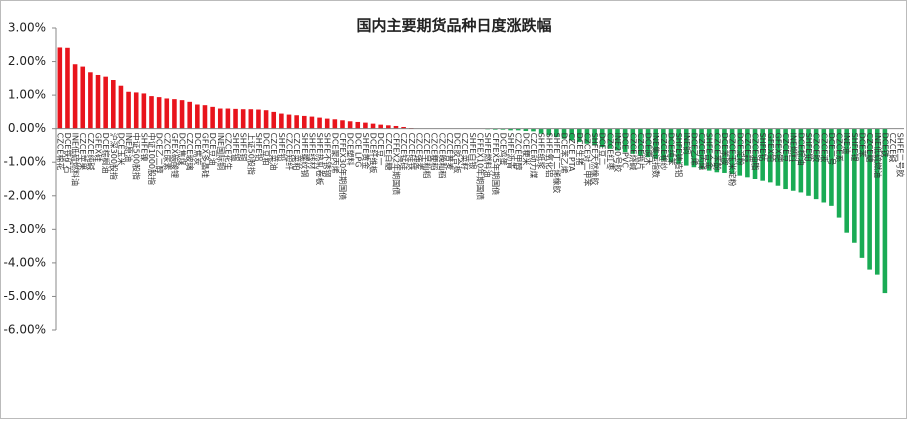 The width and height of the screenshot is (909, 421). I want to click on x-tick-label: DCE苯胺, so click(725, 149).